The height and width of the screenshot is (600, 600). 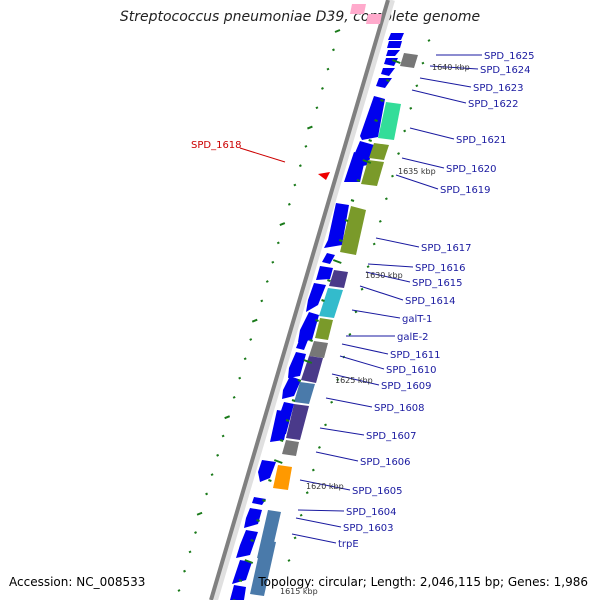 I want to click on gene-label: SPD_1625, so click(x=509, y=56).